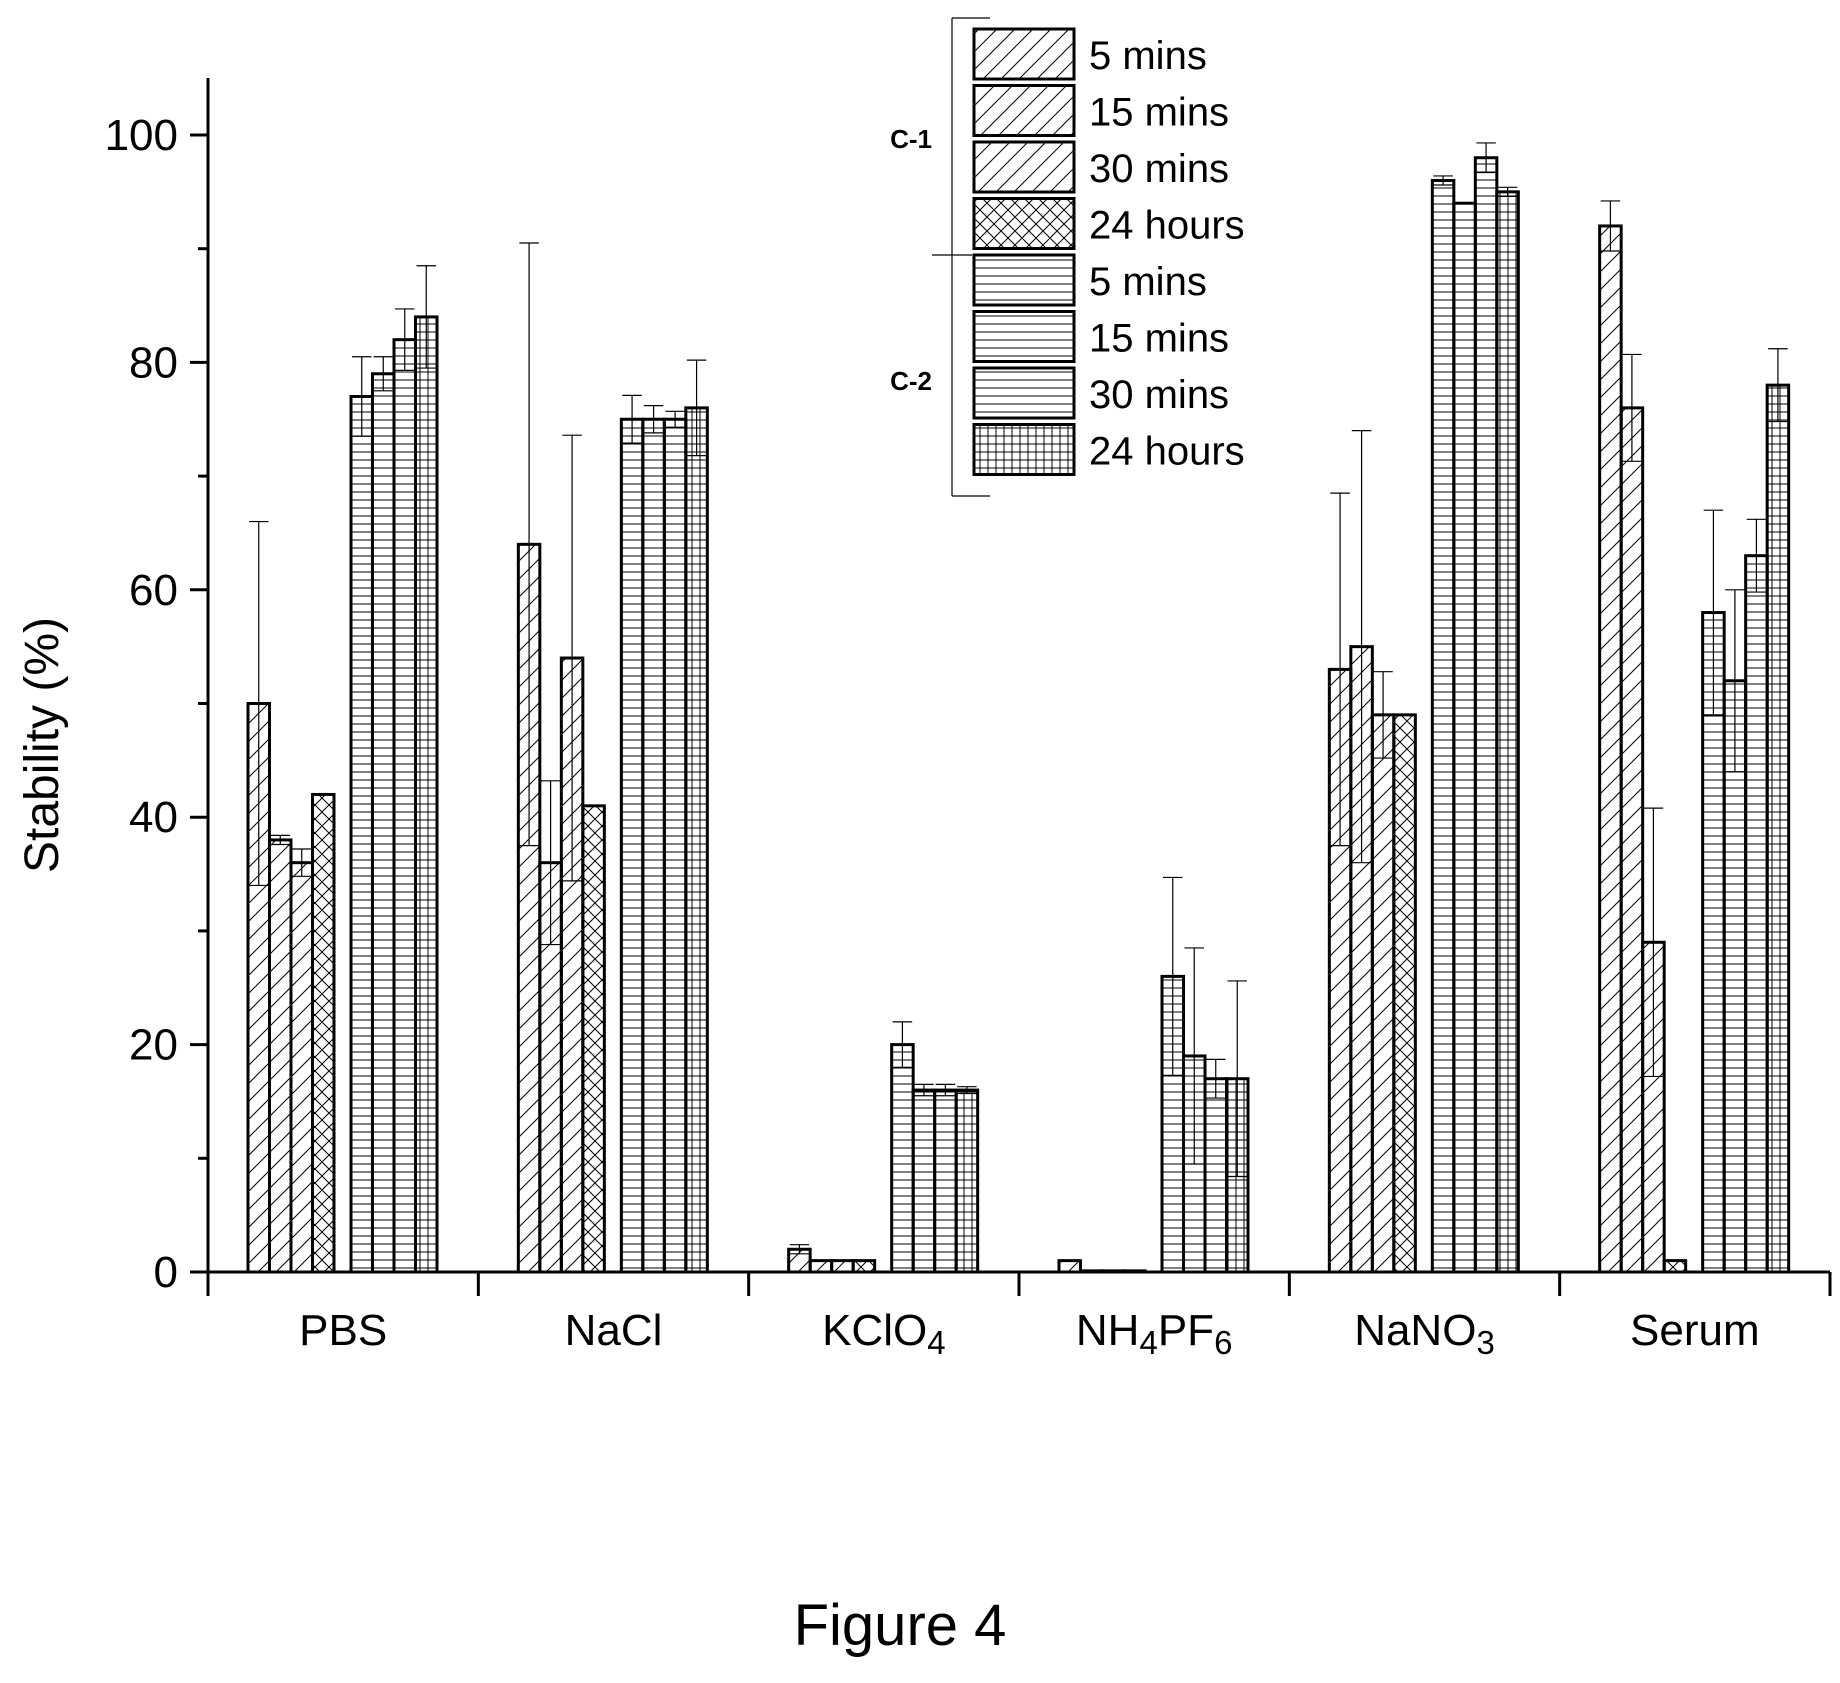 This screenshot has height=1683, width=1840. Describe the element at coordinates (1186, 1330) in the screenshot. I see `category-text: PF` at that location.